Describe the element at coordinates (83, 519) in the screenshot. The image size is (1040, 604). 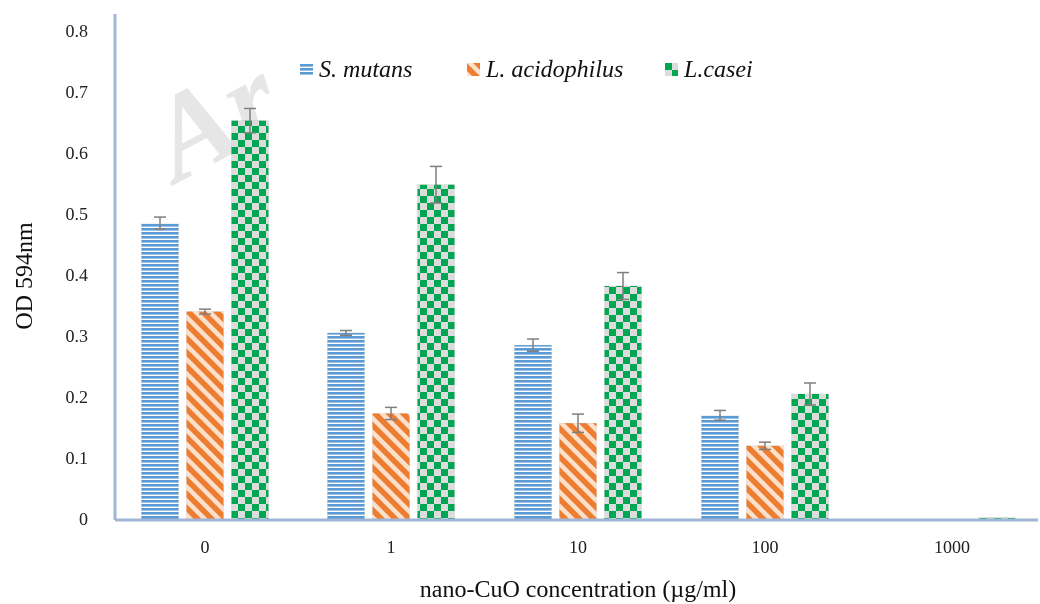
I see `y-tick-label: 0` at that location.